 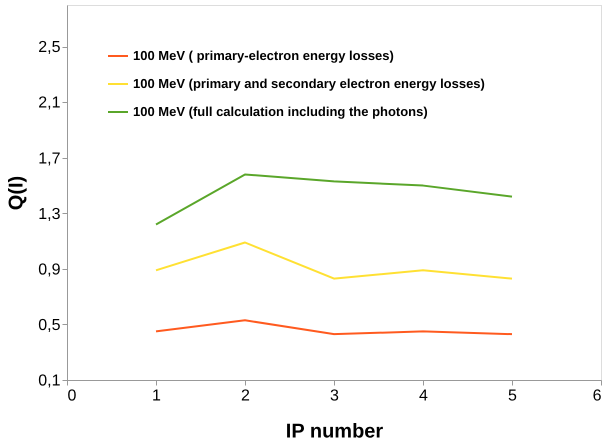 What do you see at coordinates (49, 325) in the screenshot?
I see `y-tick-label: 0,5` at bounding box center [49, 325].